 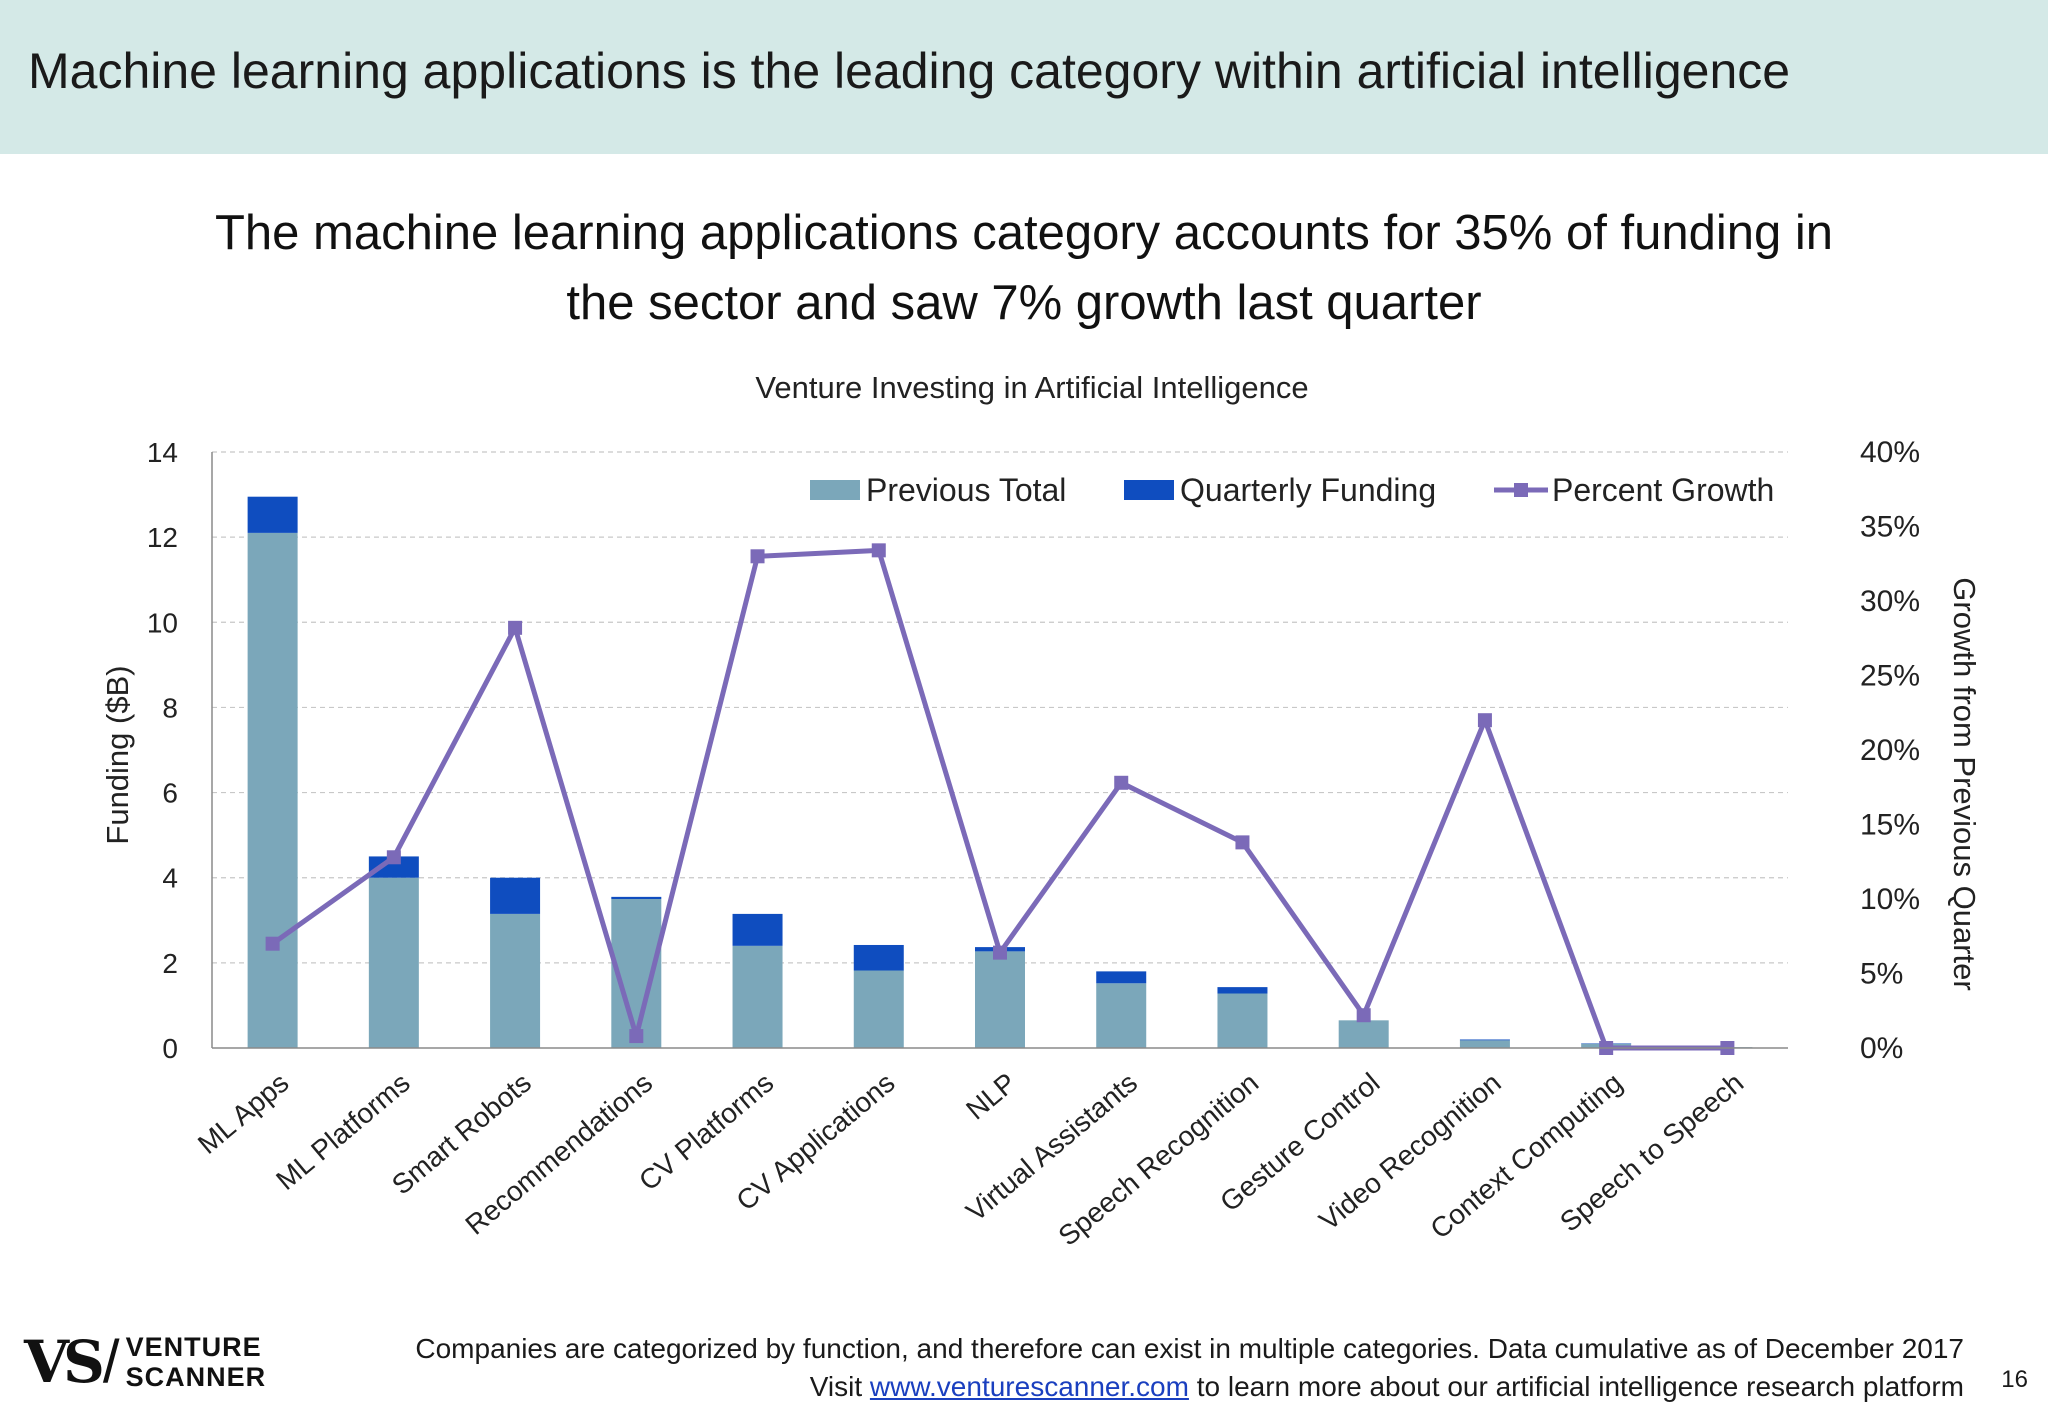 What do you see at coordinates (117, 754) in the screenshot?
I see `y-axis-label: Funding ($B)` at bounding box center [117, 754].